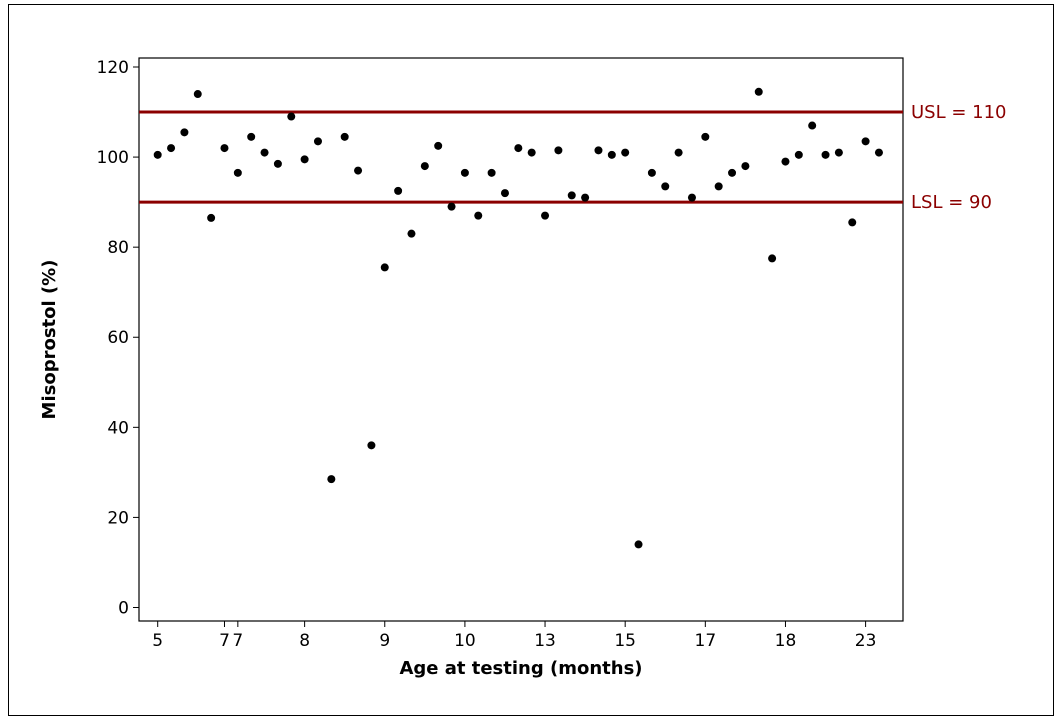  Describe the element at coordinates (123, 608) in the screenshot. I see `y-tick-label: 0` at that location.